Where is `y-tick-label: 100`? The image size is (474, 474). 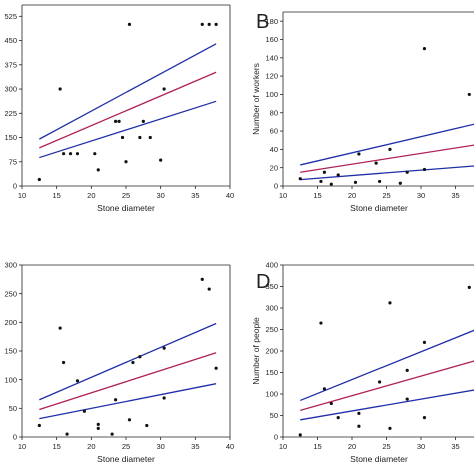
y-tick-label: 100 is located at coordinates (271, 394).